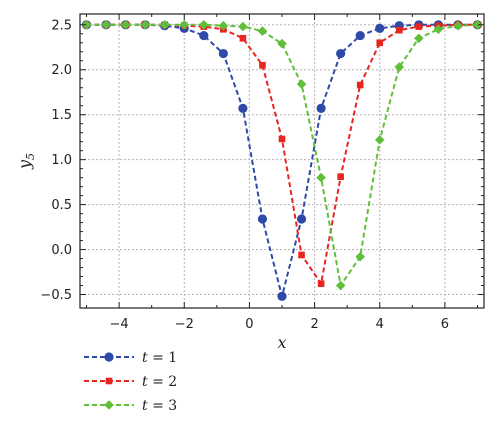  Describe the element at coordinates (159, 382) in the screenshot. I see `legend-label: t = 2` at that location.